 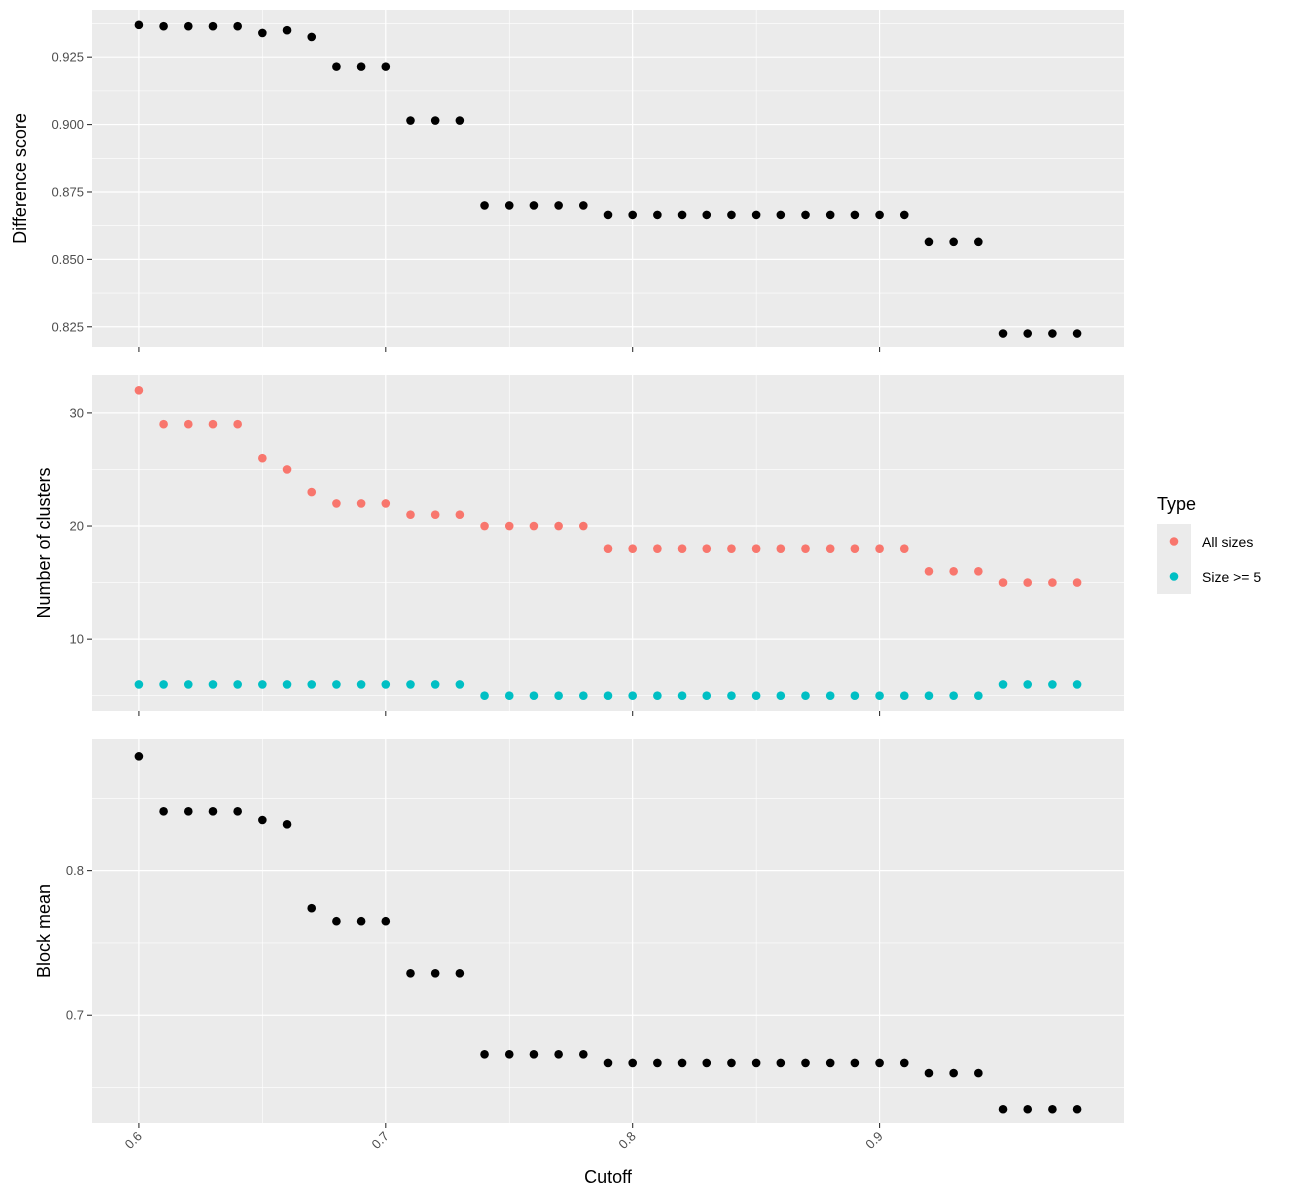 What do you see at coordinates (67, 259) in the screenshot?
I see `y-tick-label: 0.850` at bounding box center [67, 259].